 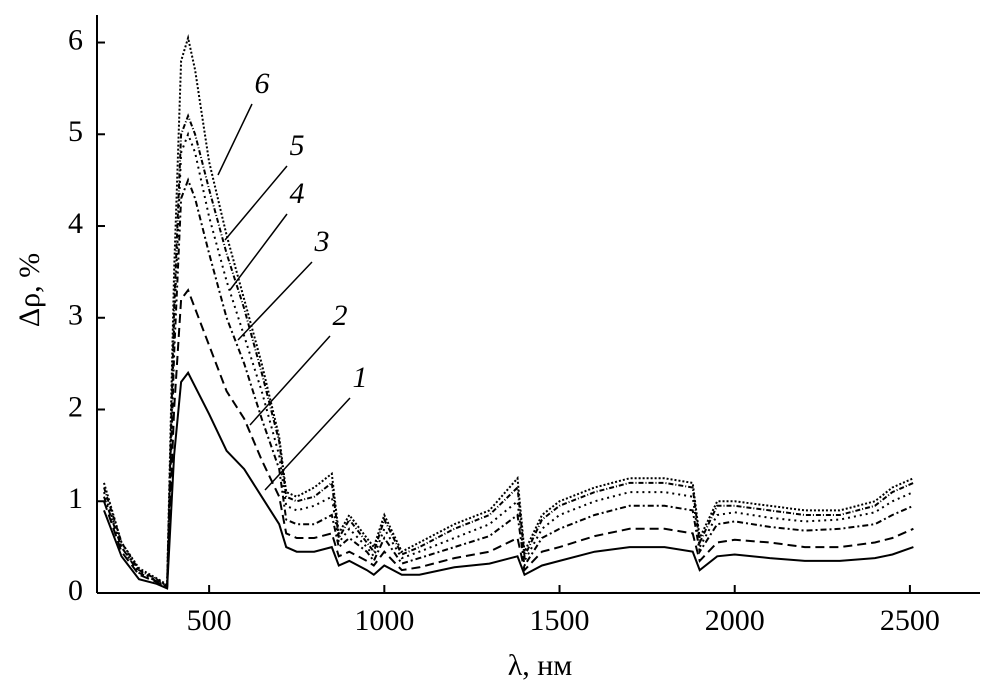 I want to click on y-tick-label: 5, so click(x=75, y=131).